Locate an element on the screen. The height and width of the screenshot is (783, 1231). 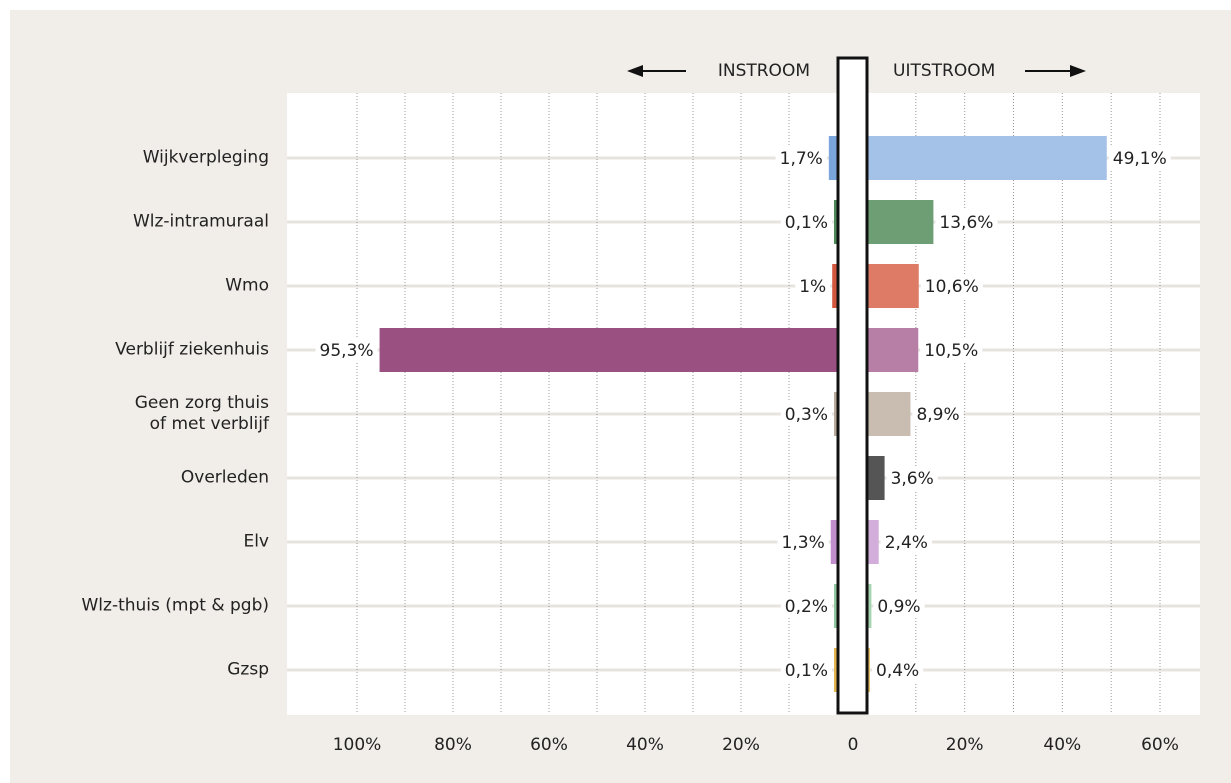
value-label: 0,9% is located at coordinates (898, 607).